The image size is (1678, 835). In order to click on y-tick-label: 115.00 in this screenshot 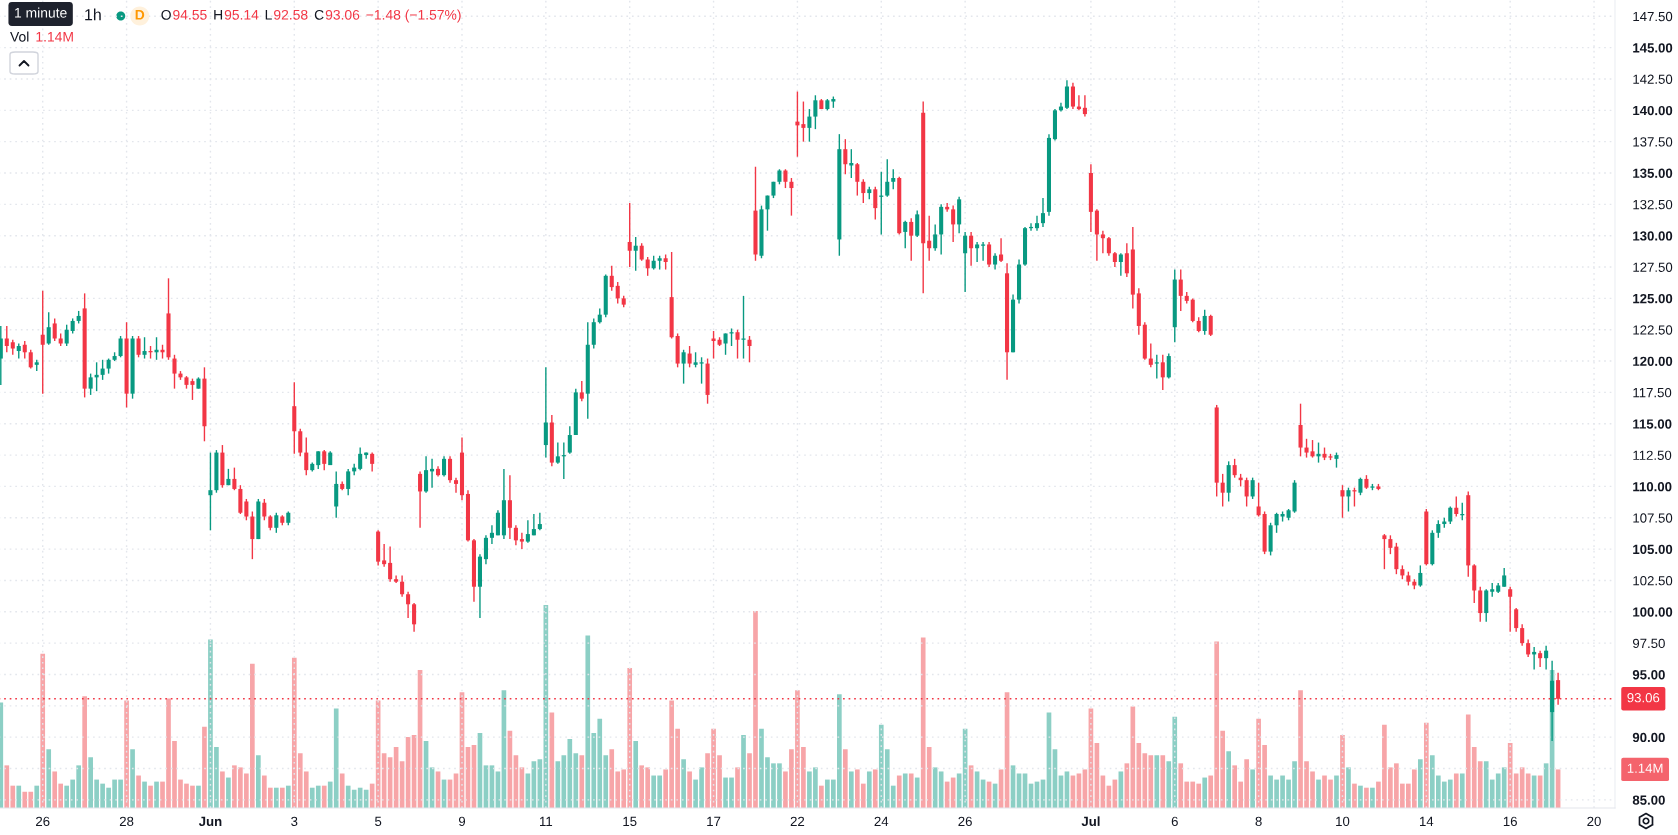, I will do `click(1652, 424)`.